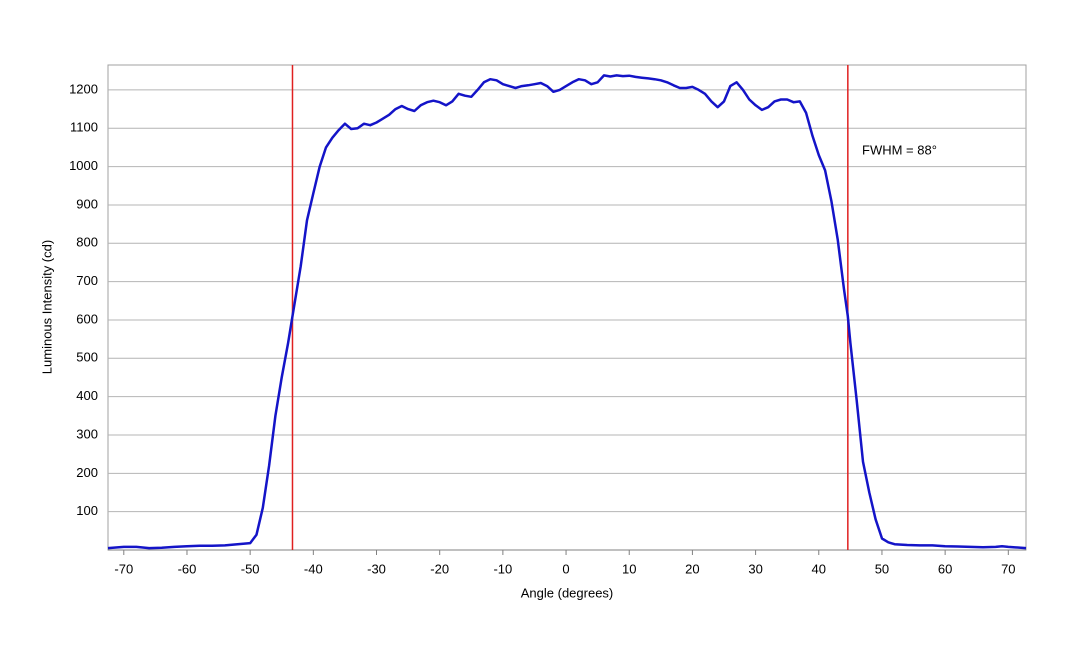 This screenshot has width=1080, height=648. I want to click on x-tick-label: -40, so click(313, 568).